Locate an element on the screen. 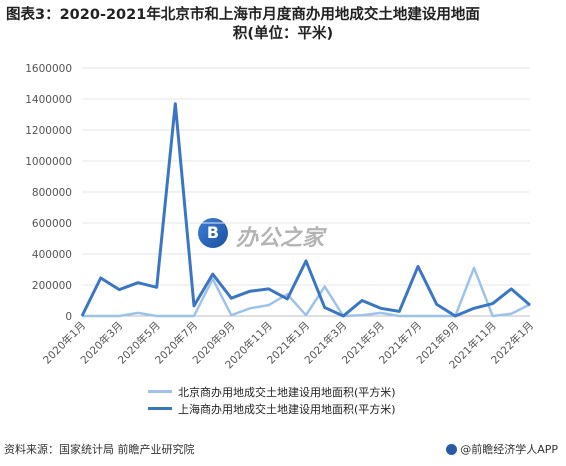  chart-title-line-1: 图表3：2020-2021年北京市和上海市月度商办用地成交土地建设用地面 is located at coordinates (243, 15).